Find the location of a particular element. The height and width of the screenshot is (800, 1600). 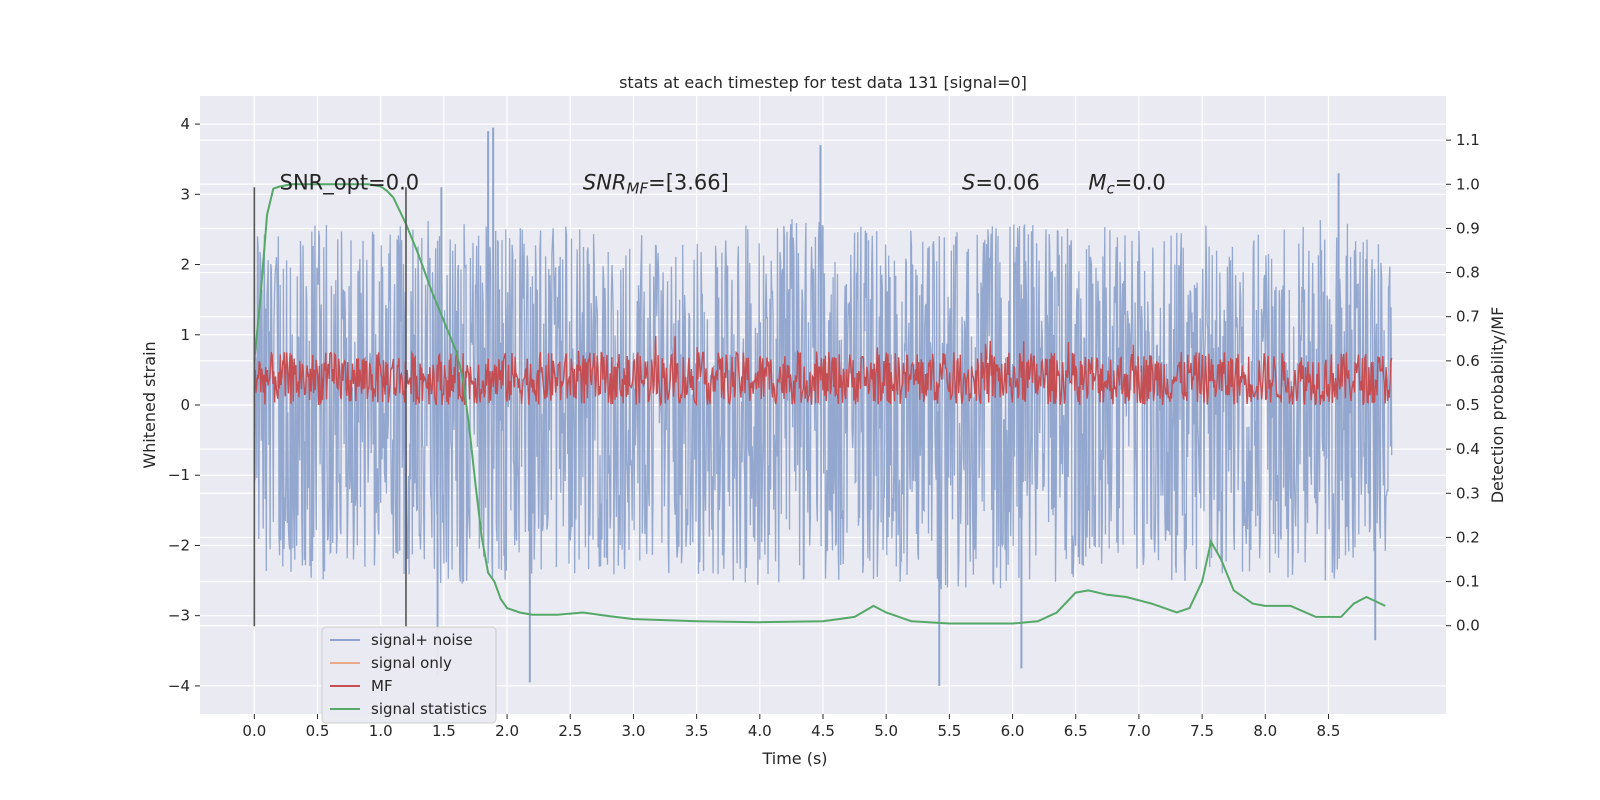

y-right-tick-label: 0.4 is located at coordinates (1468, 449).